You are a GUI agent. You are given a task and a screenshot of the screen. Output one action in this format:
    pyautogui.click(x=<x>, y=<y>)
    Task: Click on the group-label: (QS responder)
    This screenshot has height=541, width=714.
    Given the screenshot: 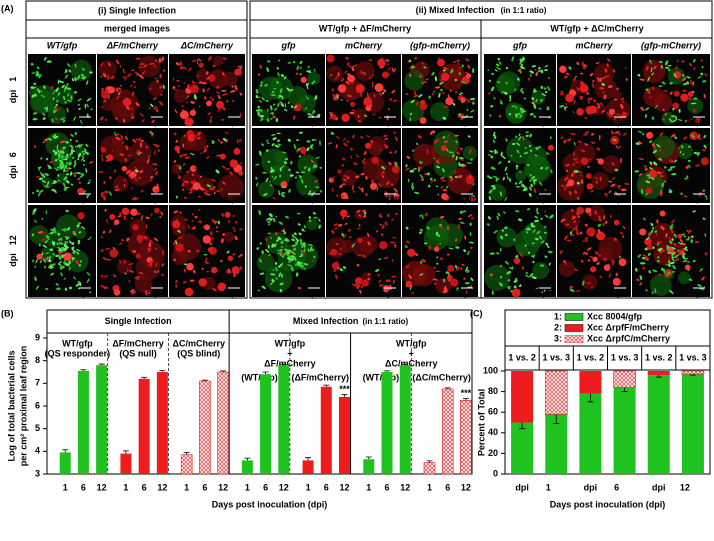 What is the action you would take?
    pyautogui.click(x=78, y=353)
    